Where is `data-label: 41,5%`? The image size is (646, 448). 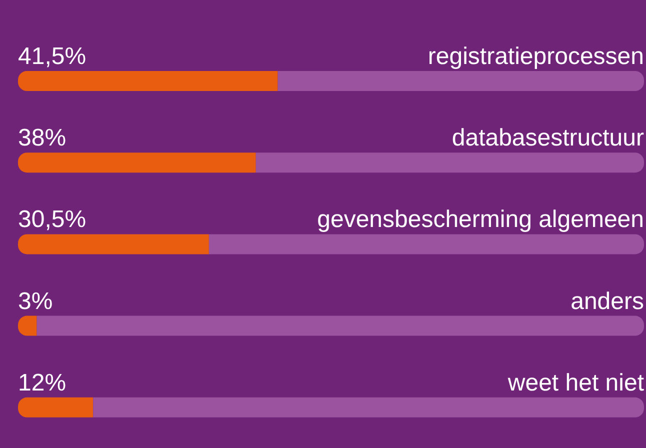
data-label: 41,5% is located at coordinates (52, 56).